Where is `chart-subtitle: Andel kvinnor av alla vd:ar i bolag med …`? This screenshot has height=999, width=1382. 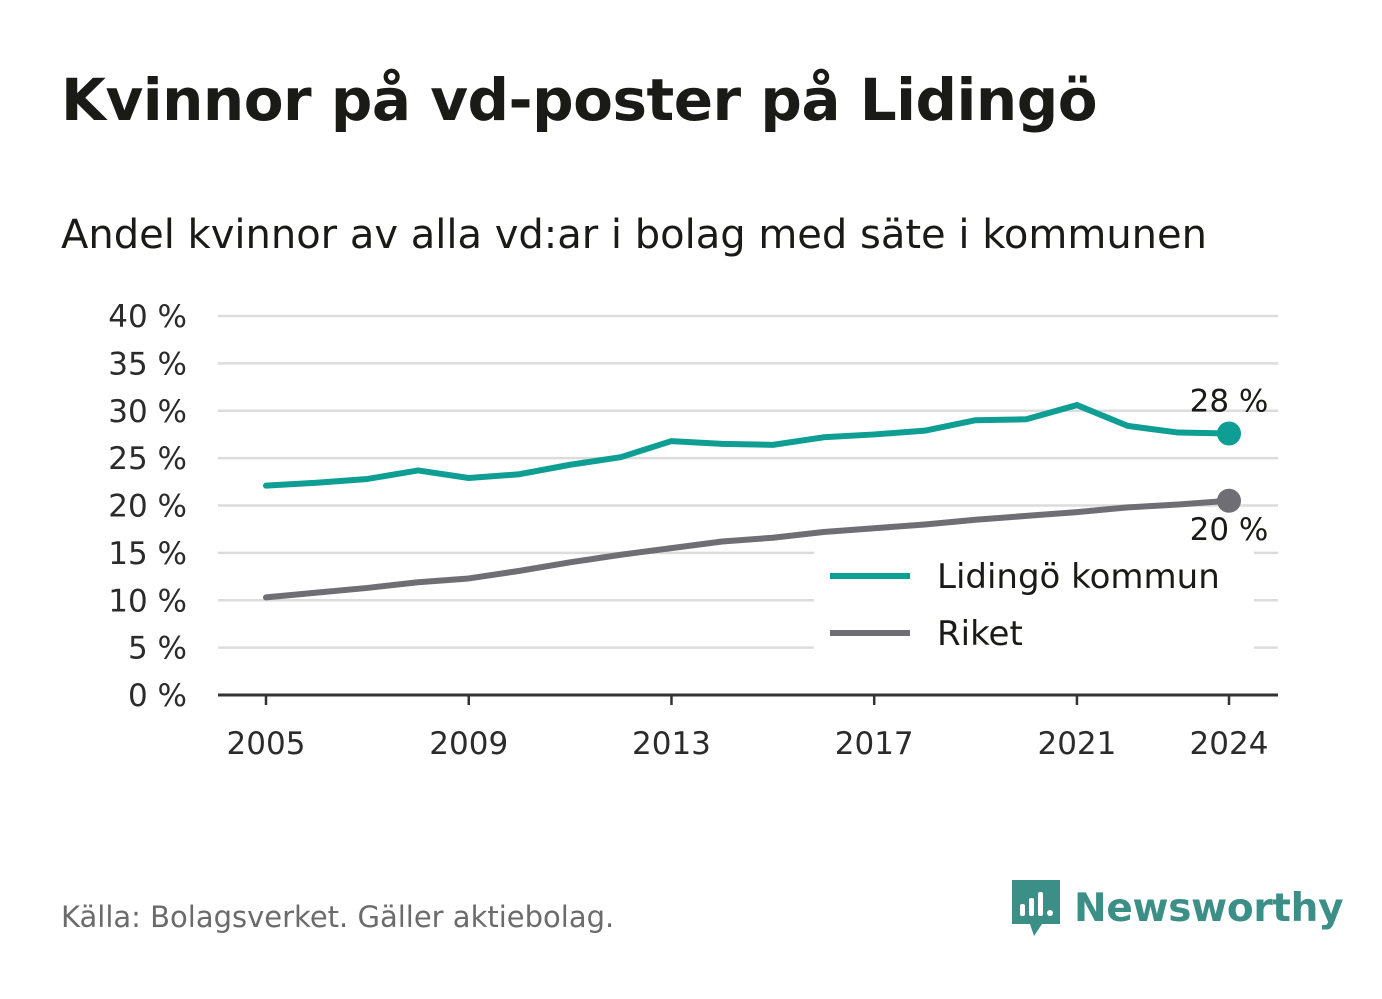 chart-subtitle: Andel kvinnor av alla vd:ar i bolag med … is located at coordinates (634, 235).